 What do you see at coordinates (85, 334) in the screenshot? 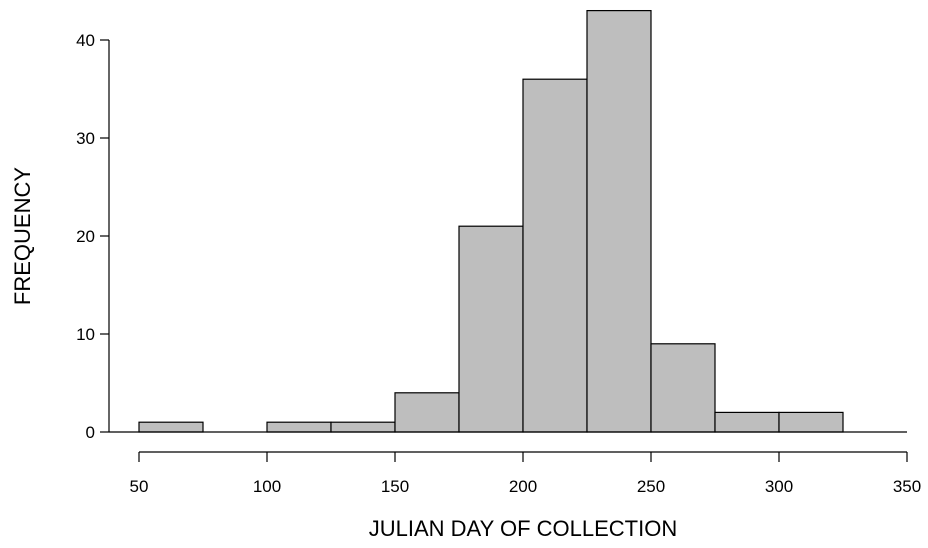
I see `y-tick-label: 10` at bounding box center [85, 334].